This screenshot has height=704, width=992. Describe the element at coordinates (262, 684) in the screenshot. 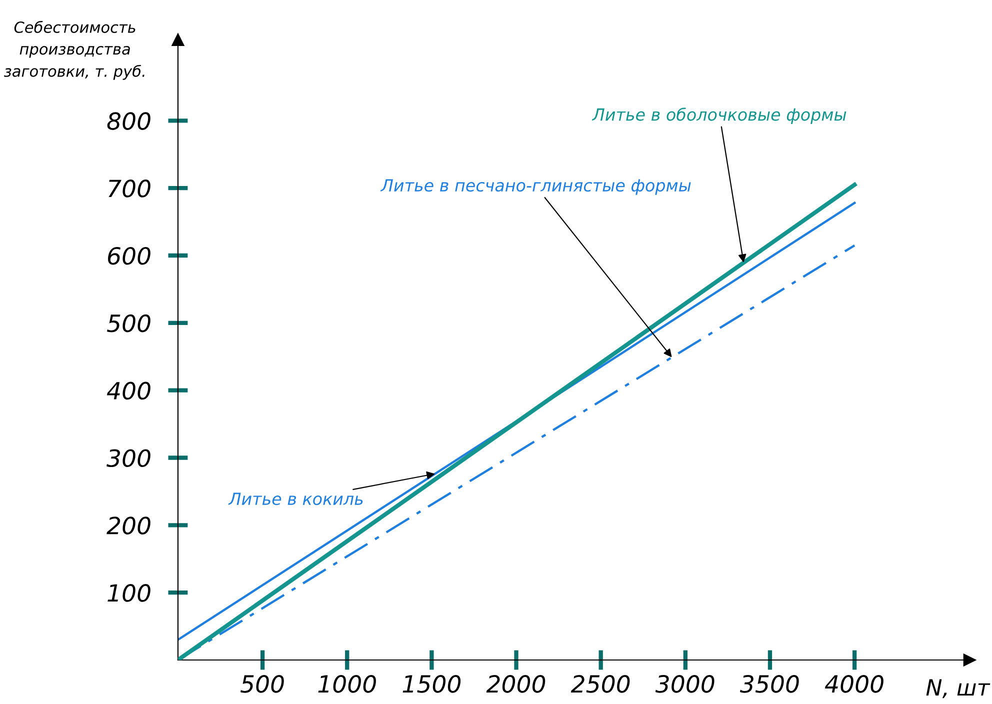

I see `x-tick-label: 500` at that location.